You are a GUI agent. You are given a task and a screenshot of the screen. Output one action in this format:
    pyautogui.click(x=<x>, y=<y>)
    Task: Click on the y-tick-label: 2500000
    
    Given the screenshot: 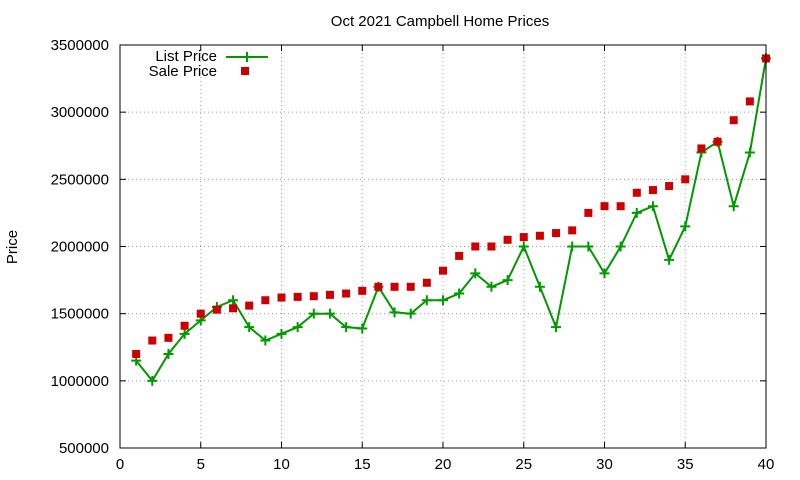 What is the action you would take?
    pyautogui.click(x=80, y=179)
    